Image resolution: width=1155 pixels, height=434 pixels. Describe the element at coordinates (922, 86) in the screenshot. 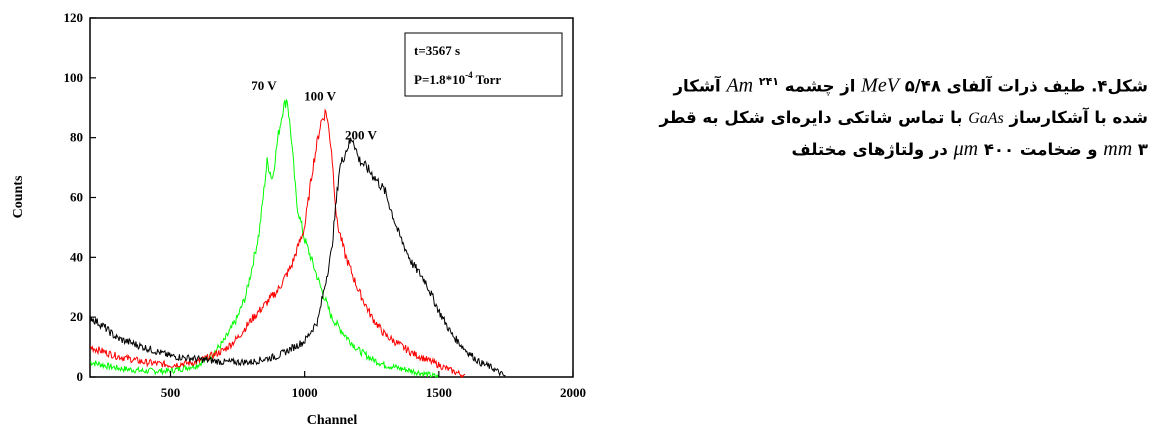

I see `caption-energy: ۵/۴۸` at that location.